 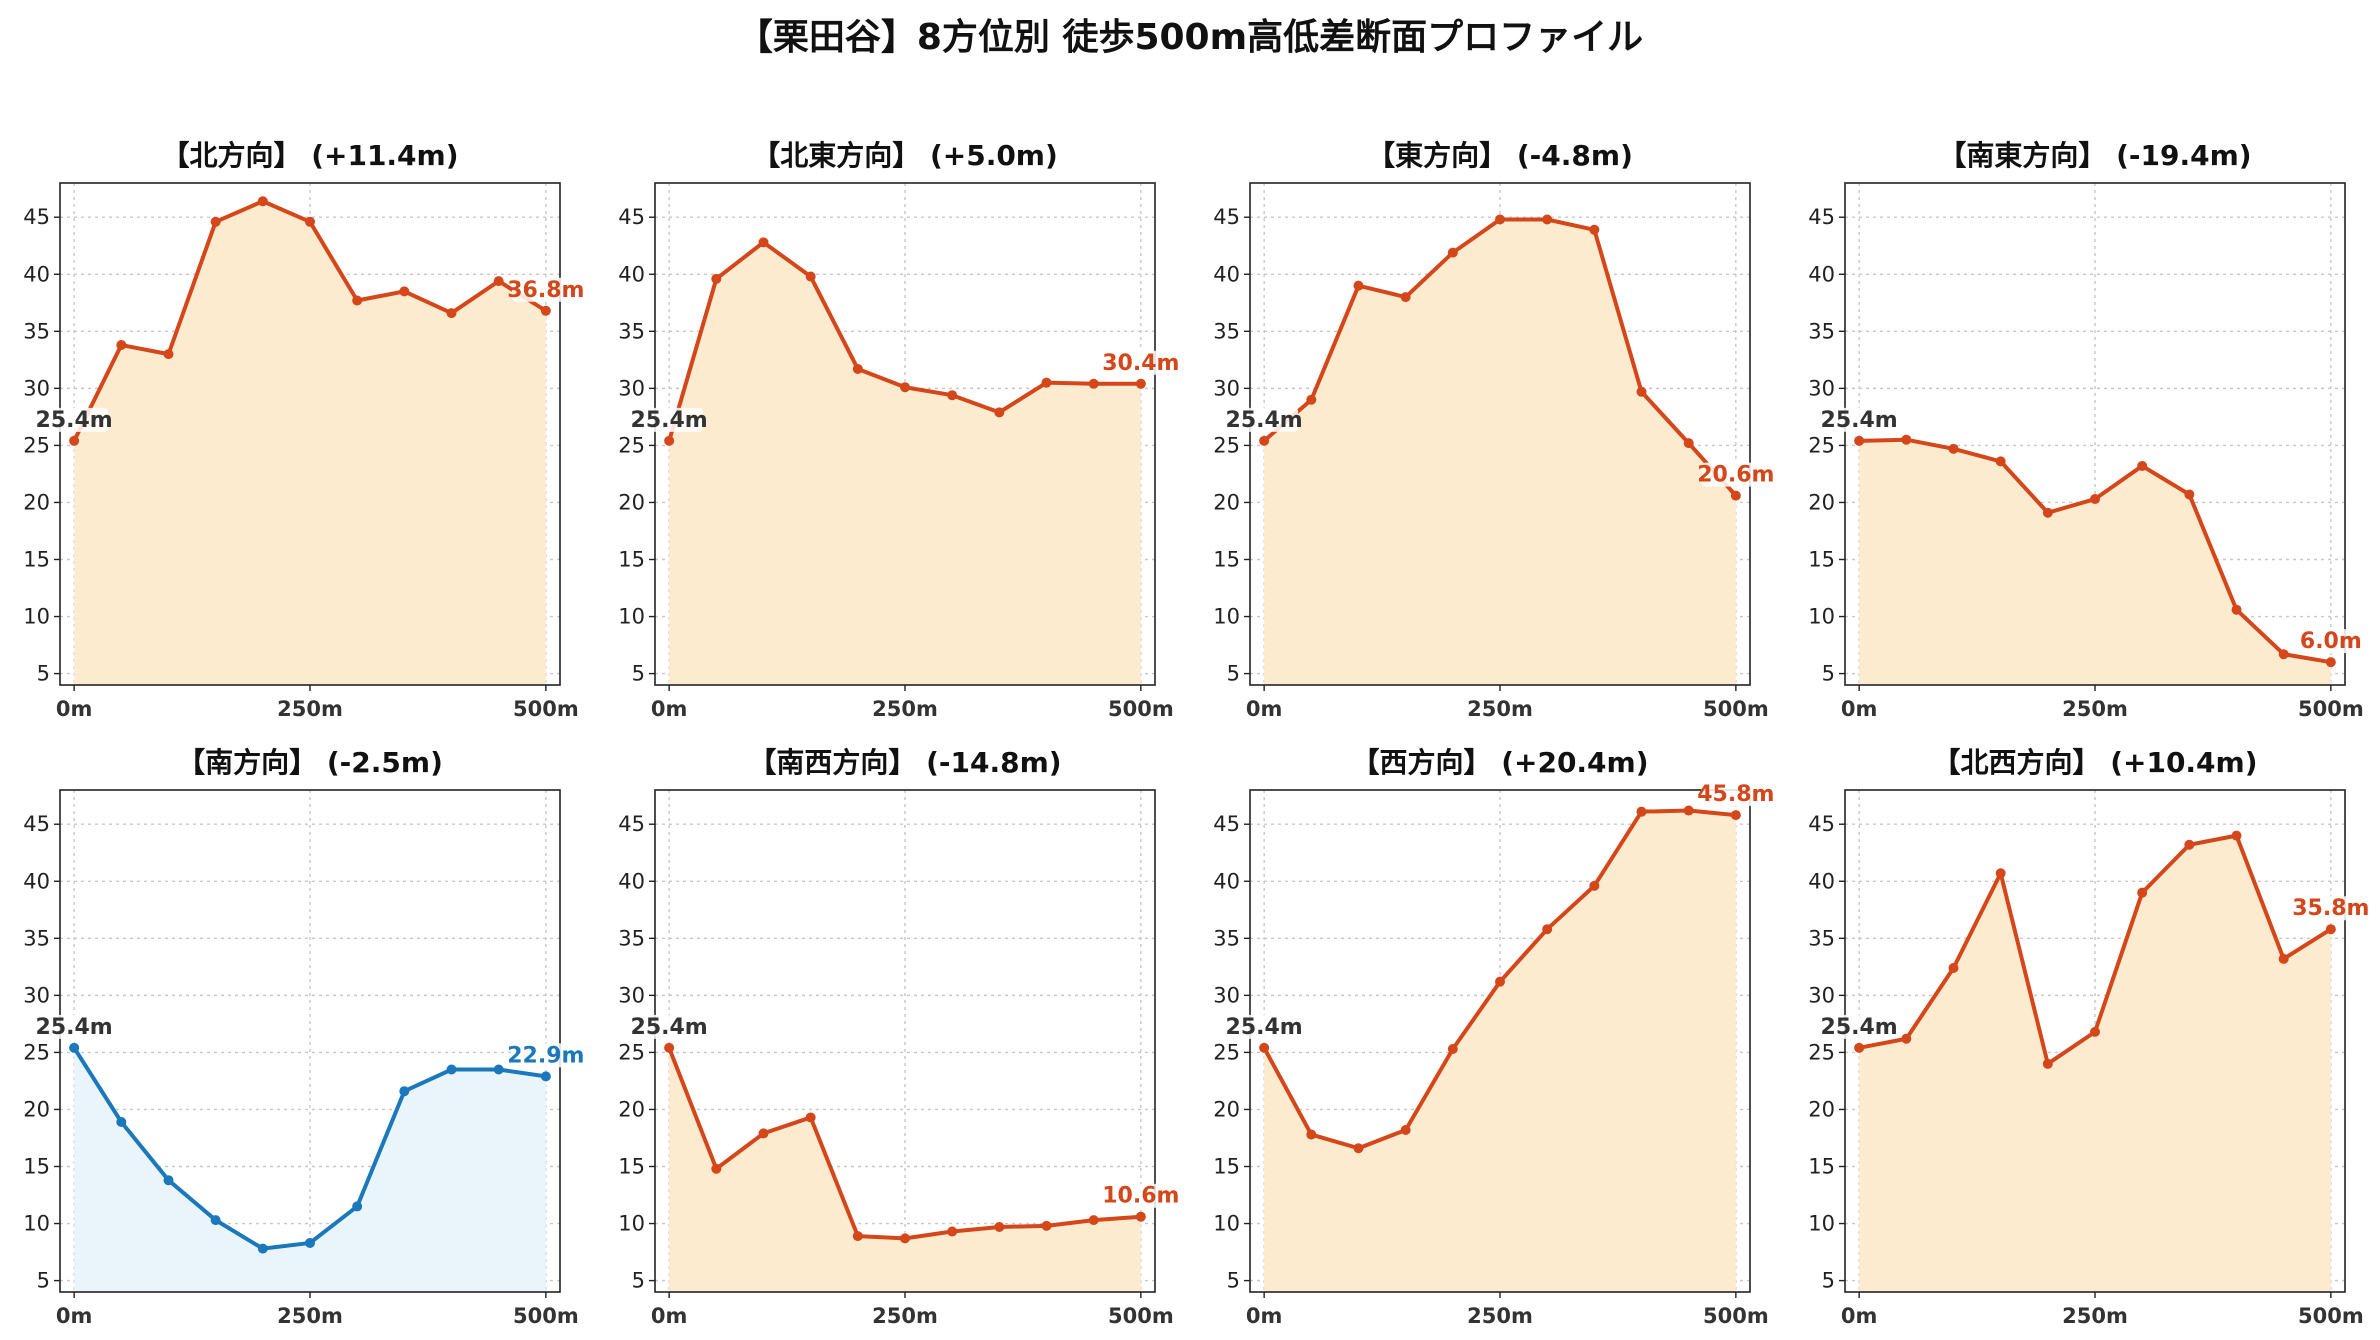 I want to click on end-label: 6.0m, so click(x=2331, y=641).